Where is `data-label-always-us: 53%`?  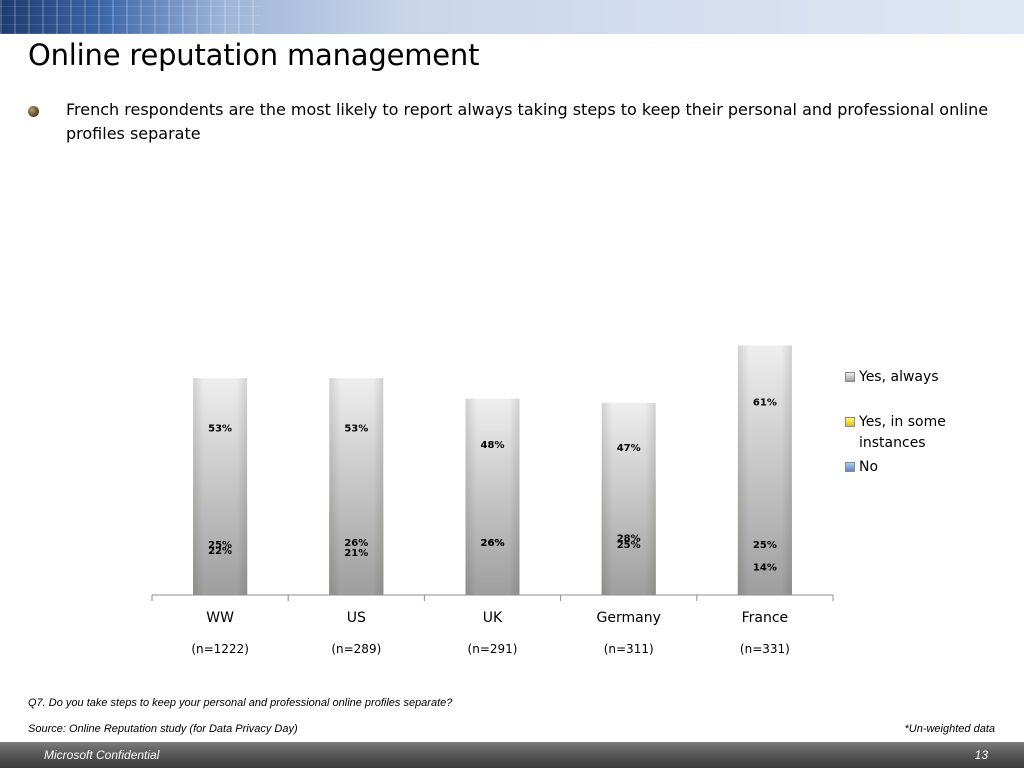
data-label-always-us: 53% is located at coordinates (356, 429).